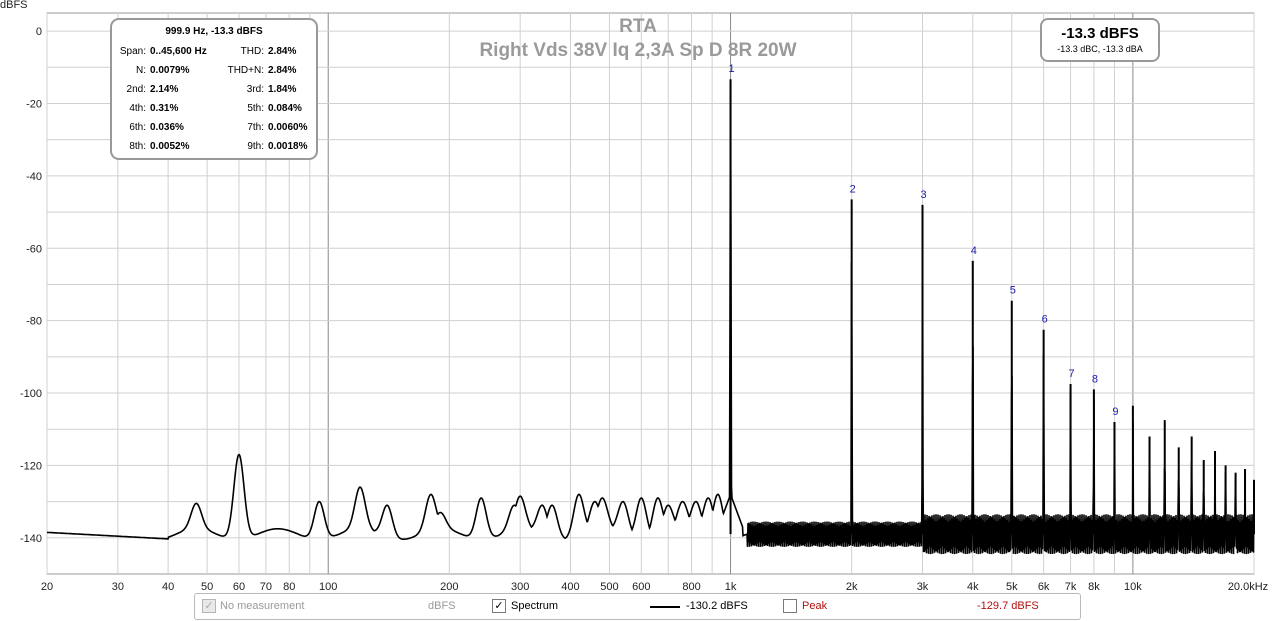  What do you see at coordinates (1094, 587) in the screenshot?
I see `x-tick-label: 8k` at bounding box center [1094, 587].